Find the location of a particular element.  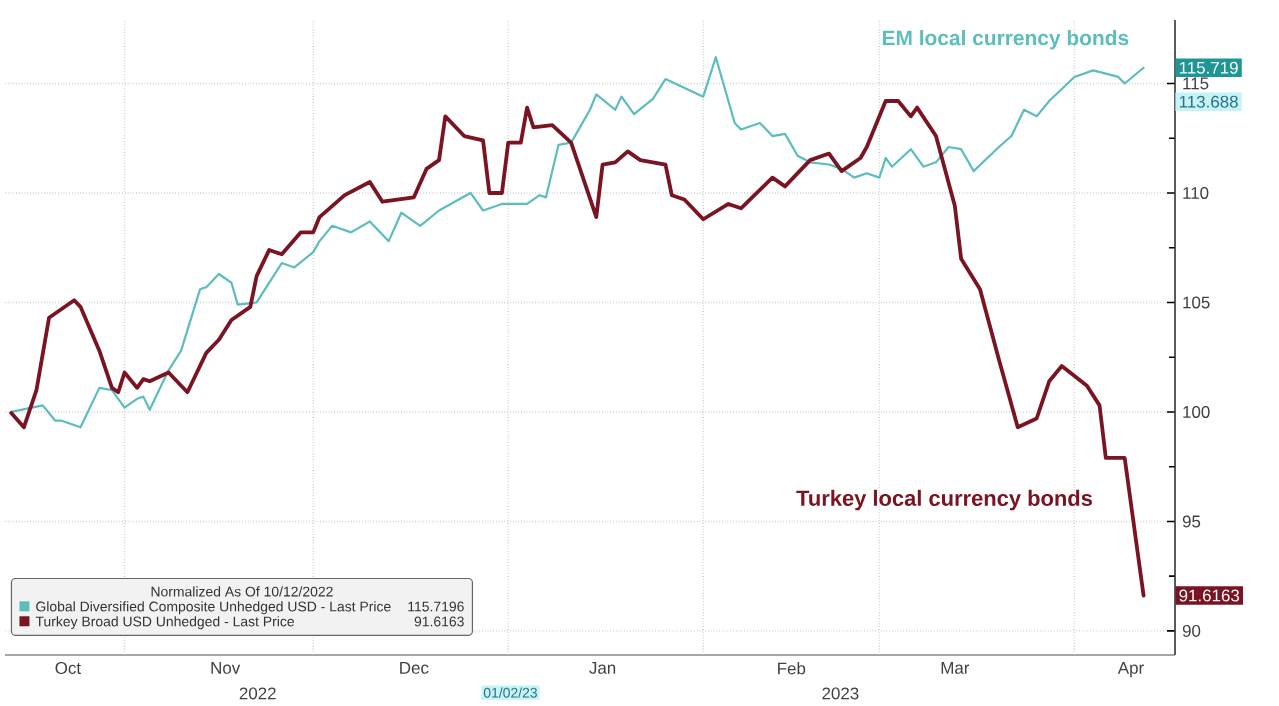

x-tick-label: Oct is located at coordinates (68, 668).